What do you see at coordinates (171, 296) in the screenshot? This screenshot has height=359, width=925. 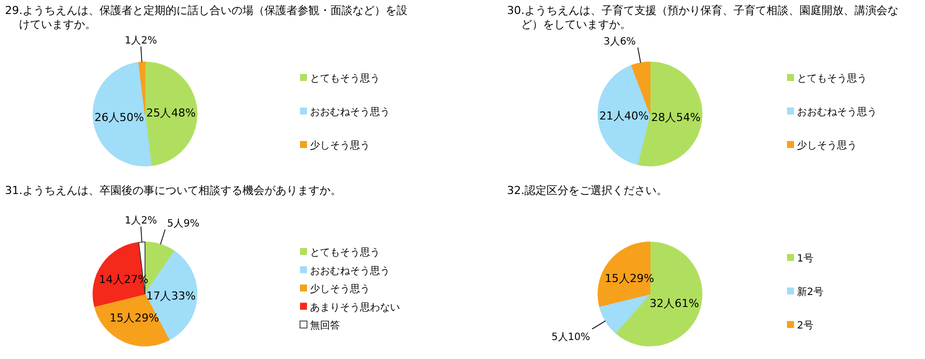 I see `data-label: 17人33%` at bounding box center [171, 296].